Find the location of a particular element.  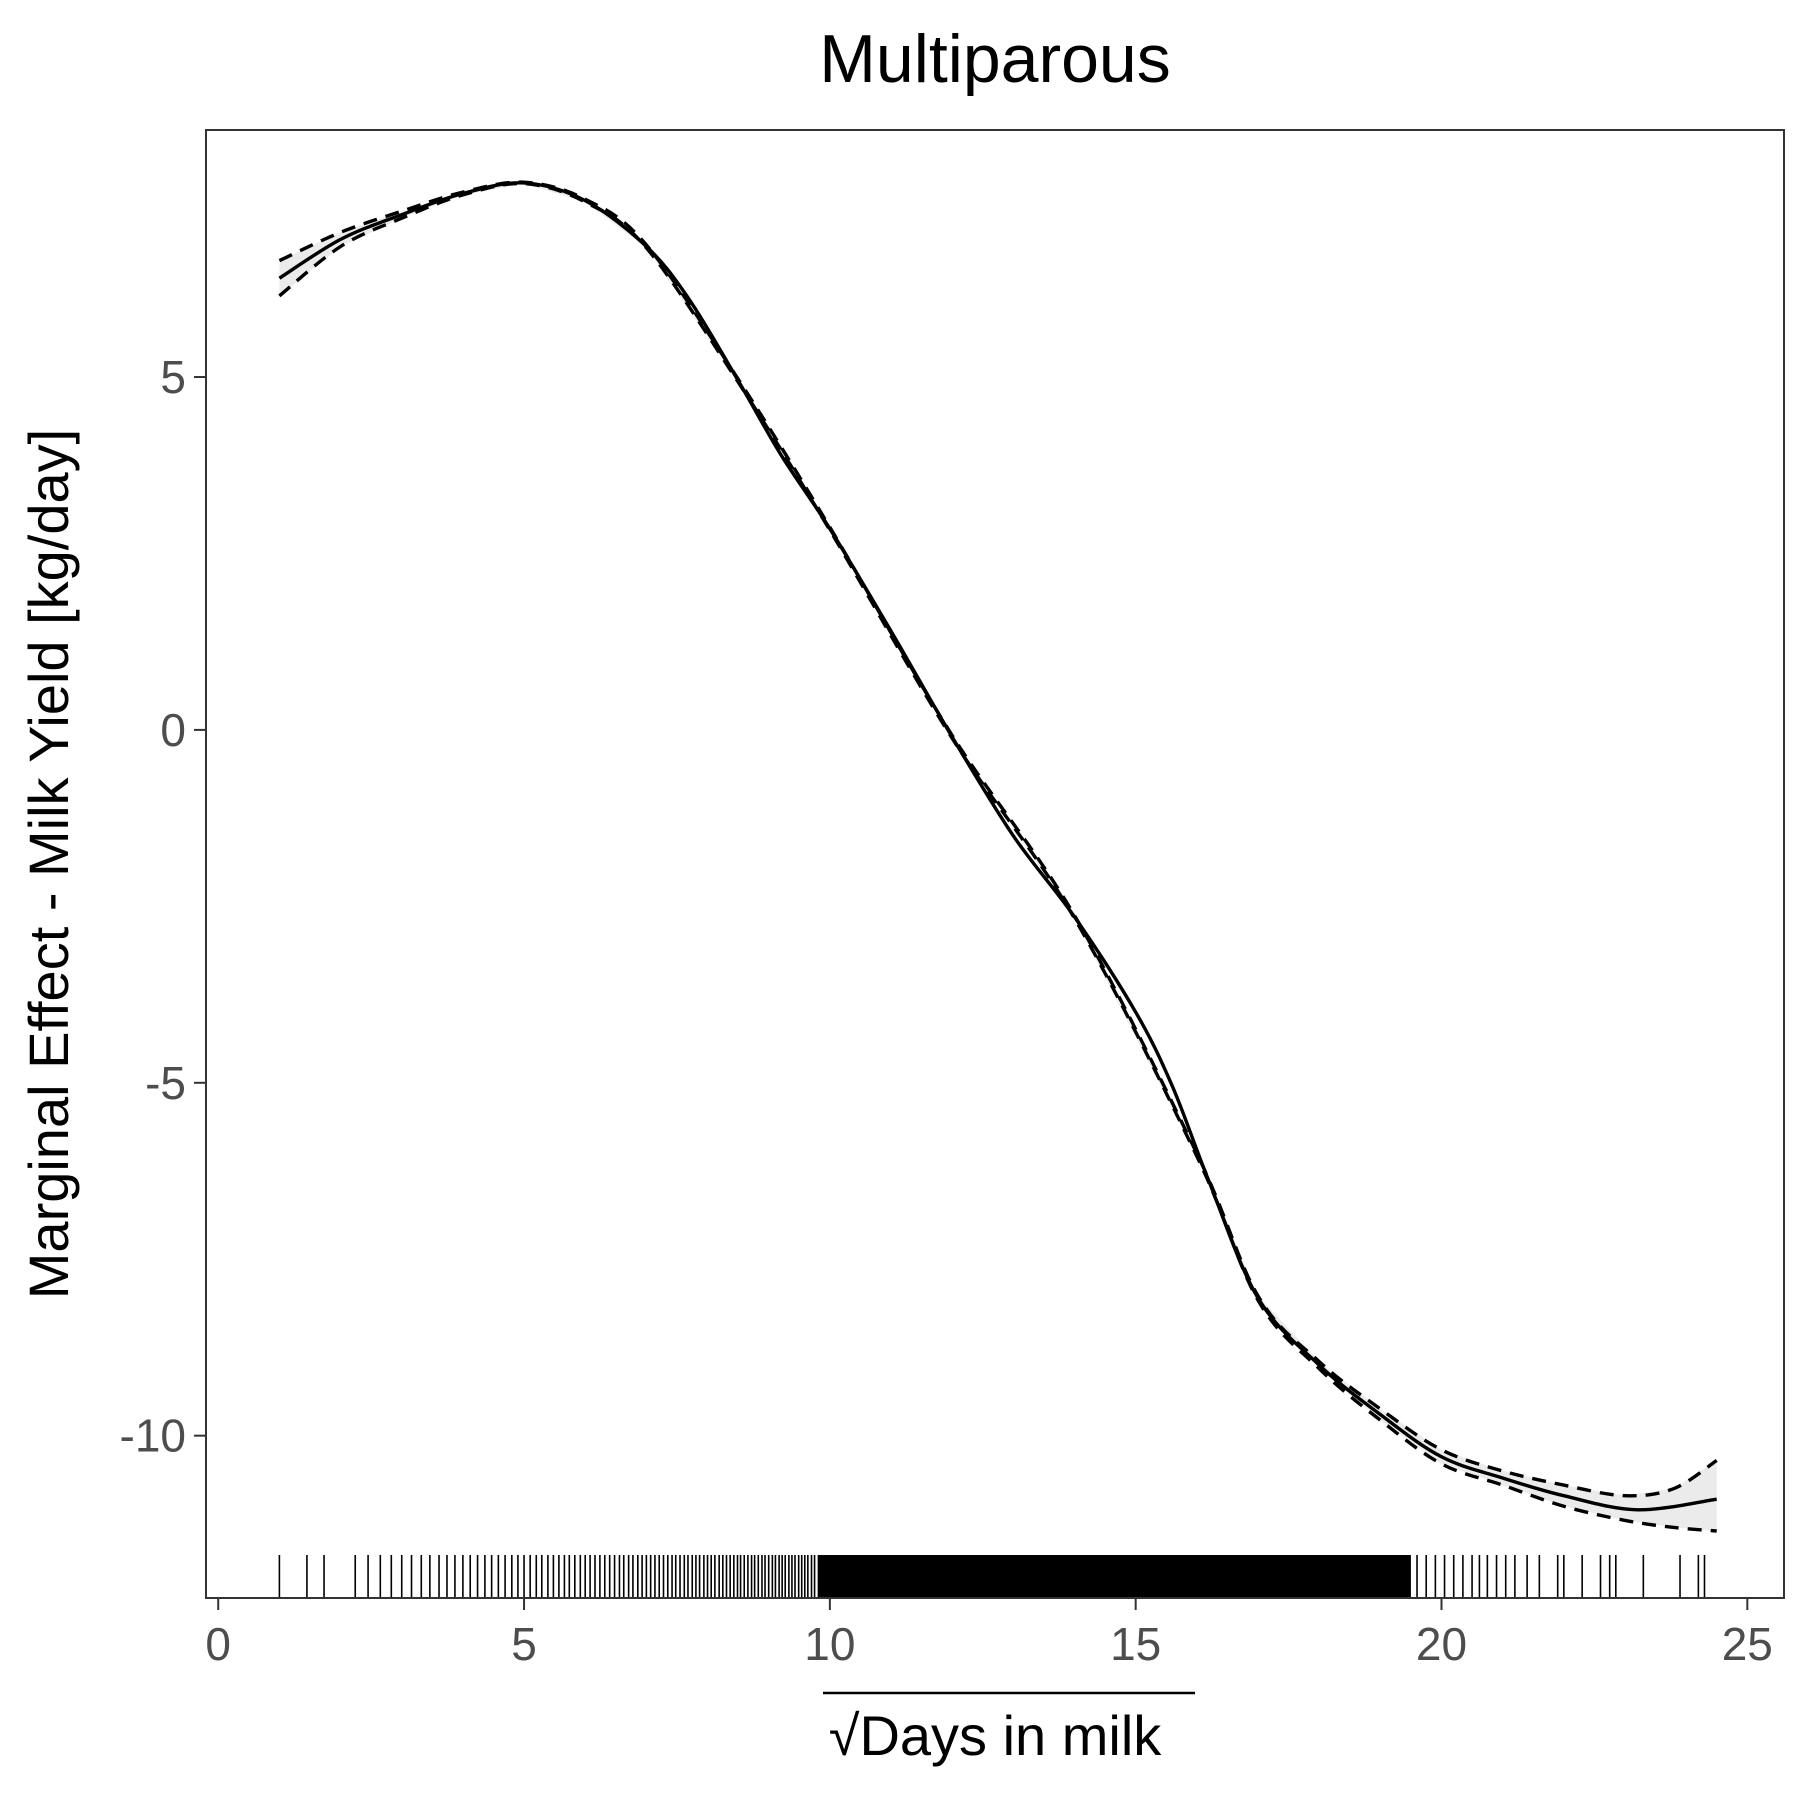

y-tick-label: -5 is located at coordinates (165, 1083).